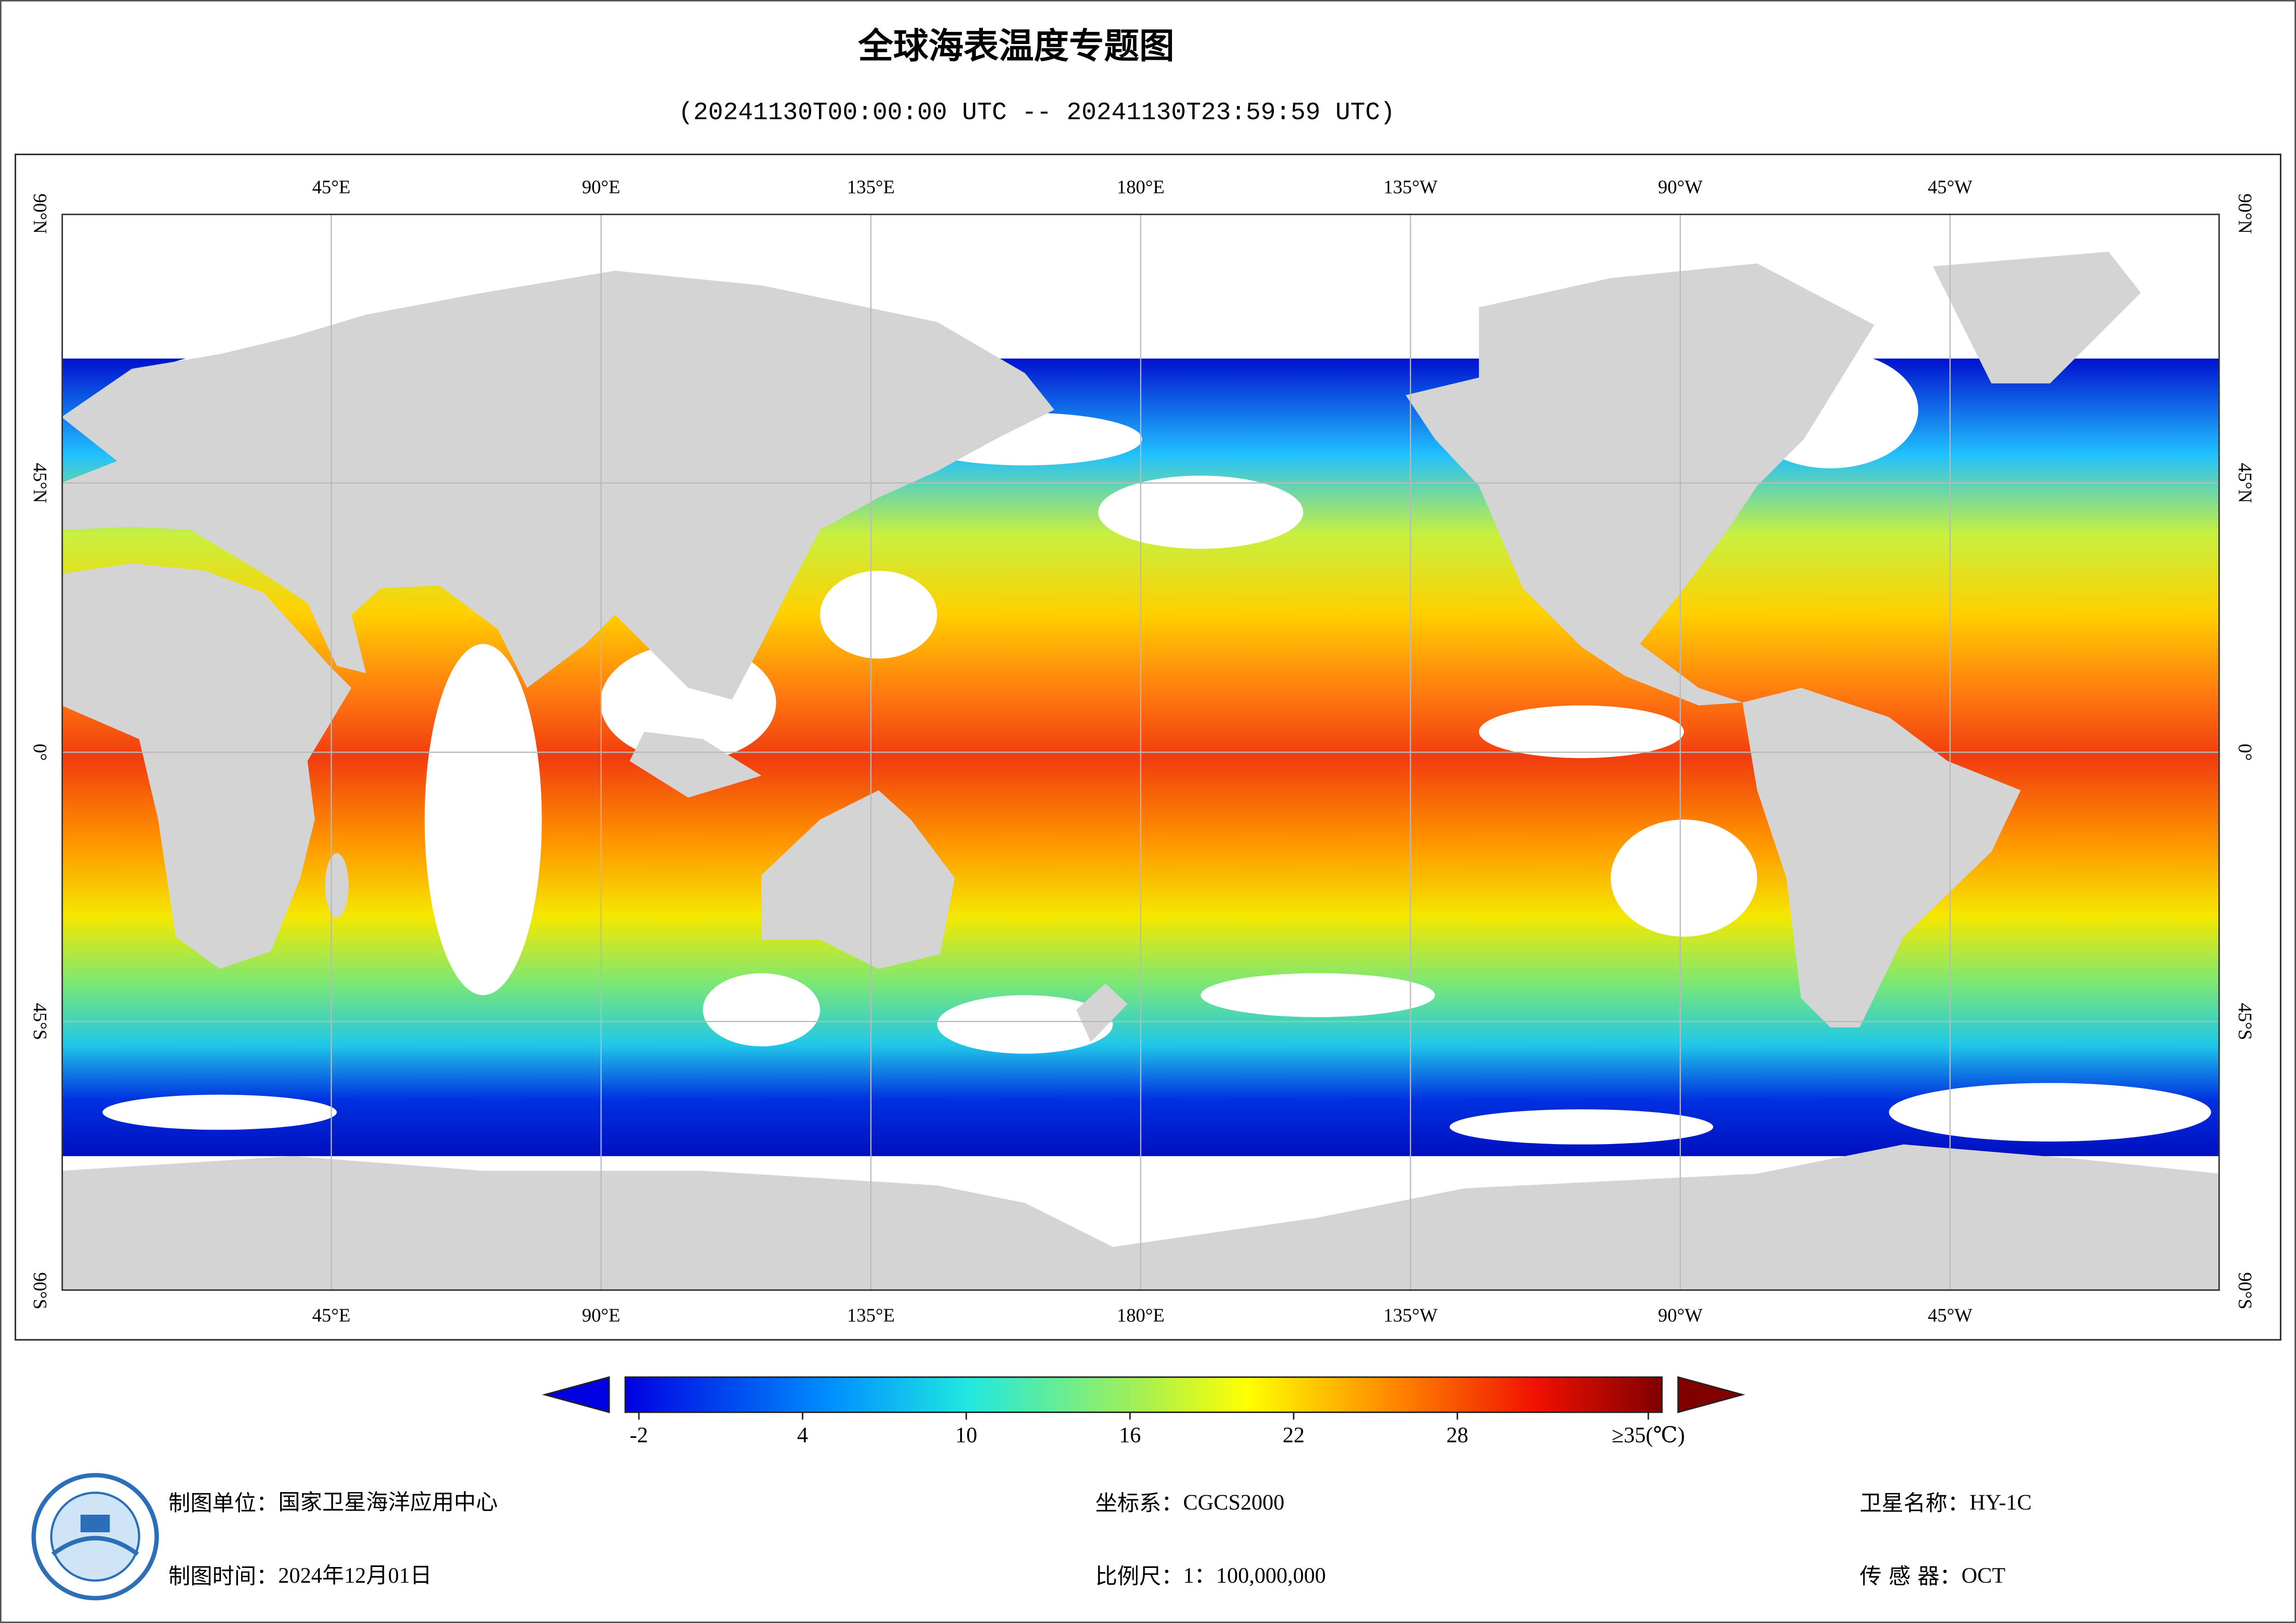 This screenshot has height=1623, width=2296. I want to click on lat-label-right: 90°N, so click(2245, 213).